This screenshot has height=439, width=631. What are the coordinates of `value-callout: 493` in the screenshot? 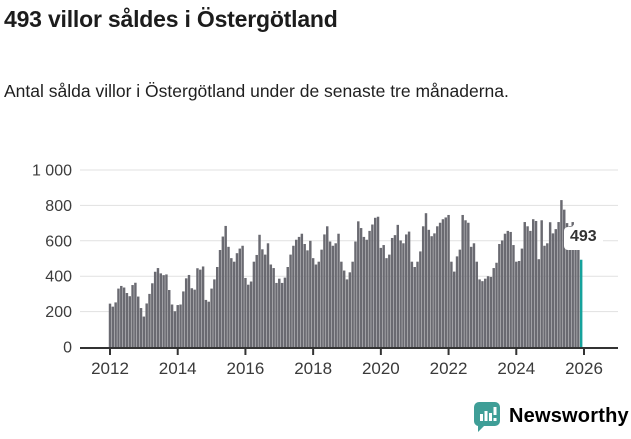 It's located at (583, 236).